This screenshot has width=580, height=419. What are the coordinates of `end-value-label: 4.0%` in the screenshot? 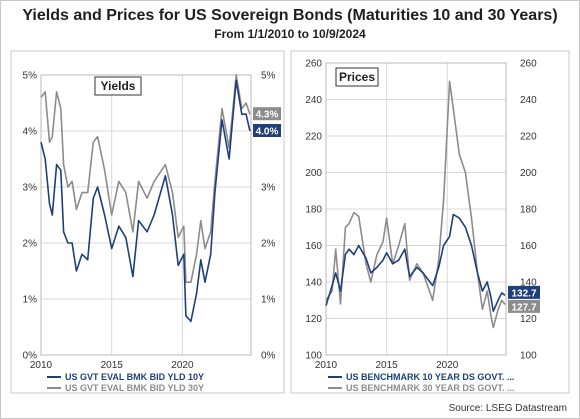 It's located at (267, 132).